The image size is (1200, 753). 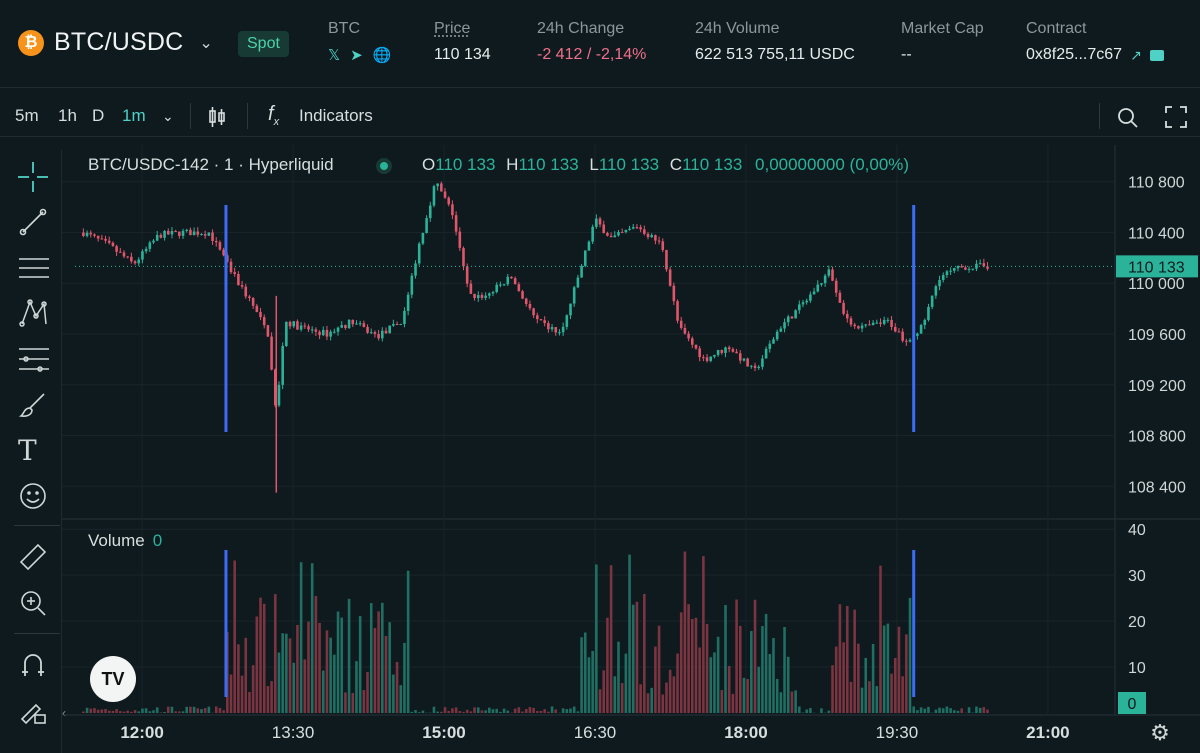 I want to click on brush-icon, so click(x=37, y=405).